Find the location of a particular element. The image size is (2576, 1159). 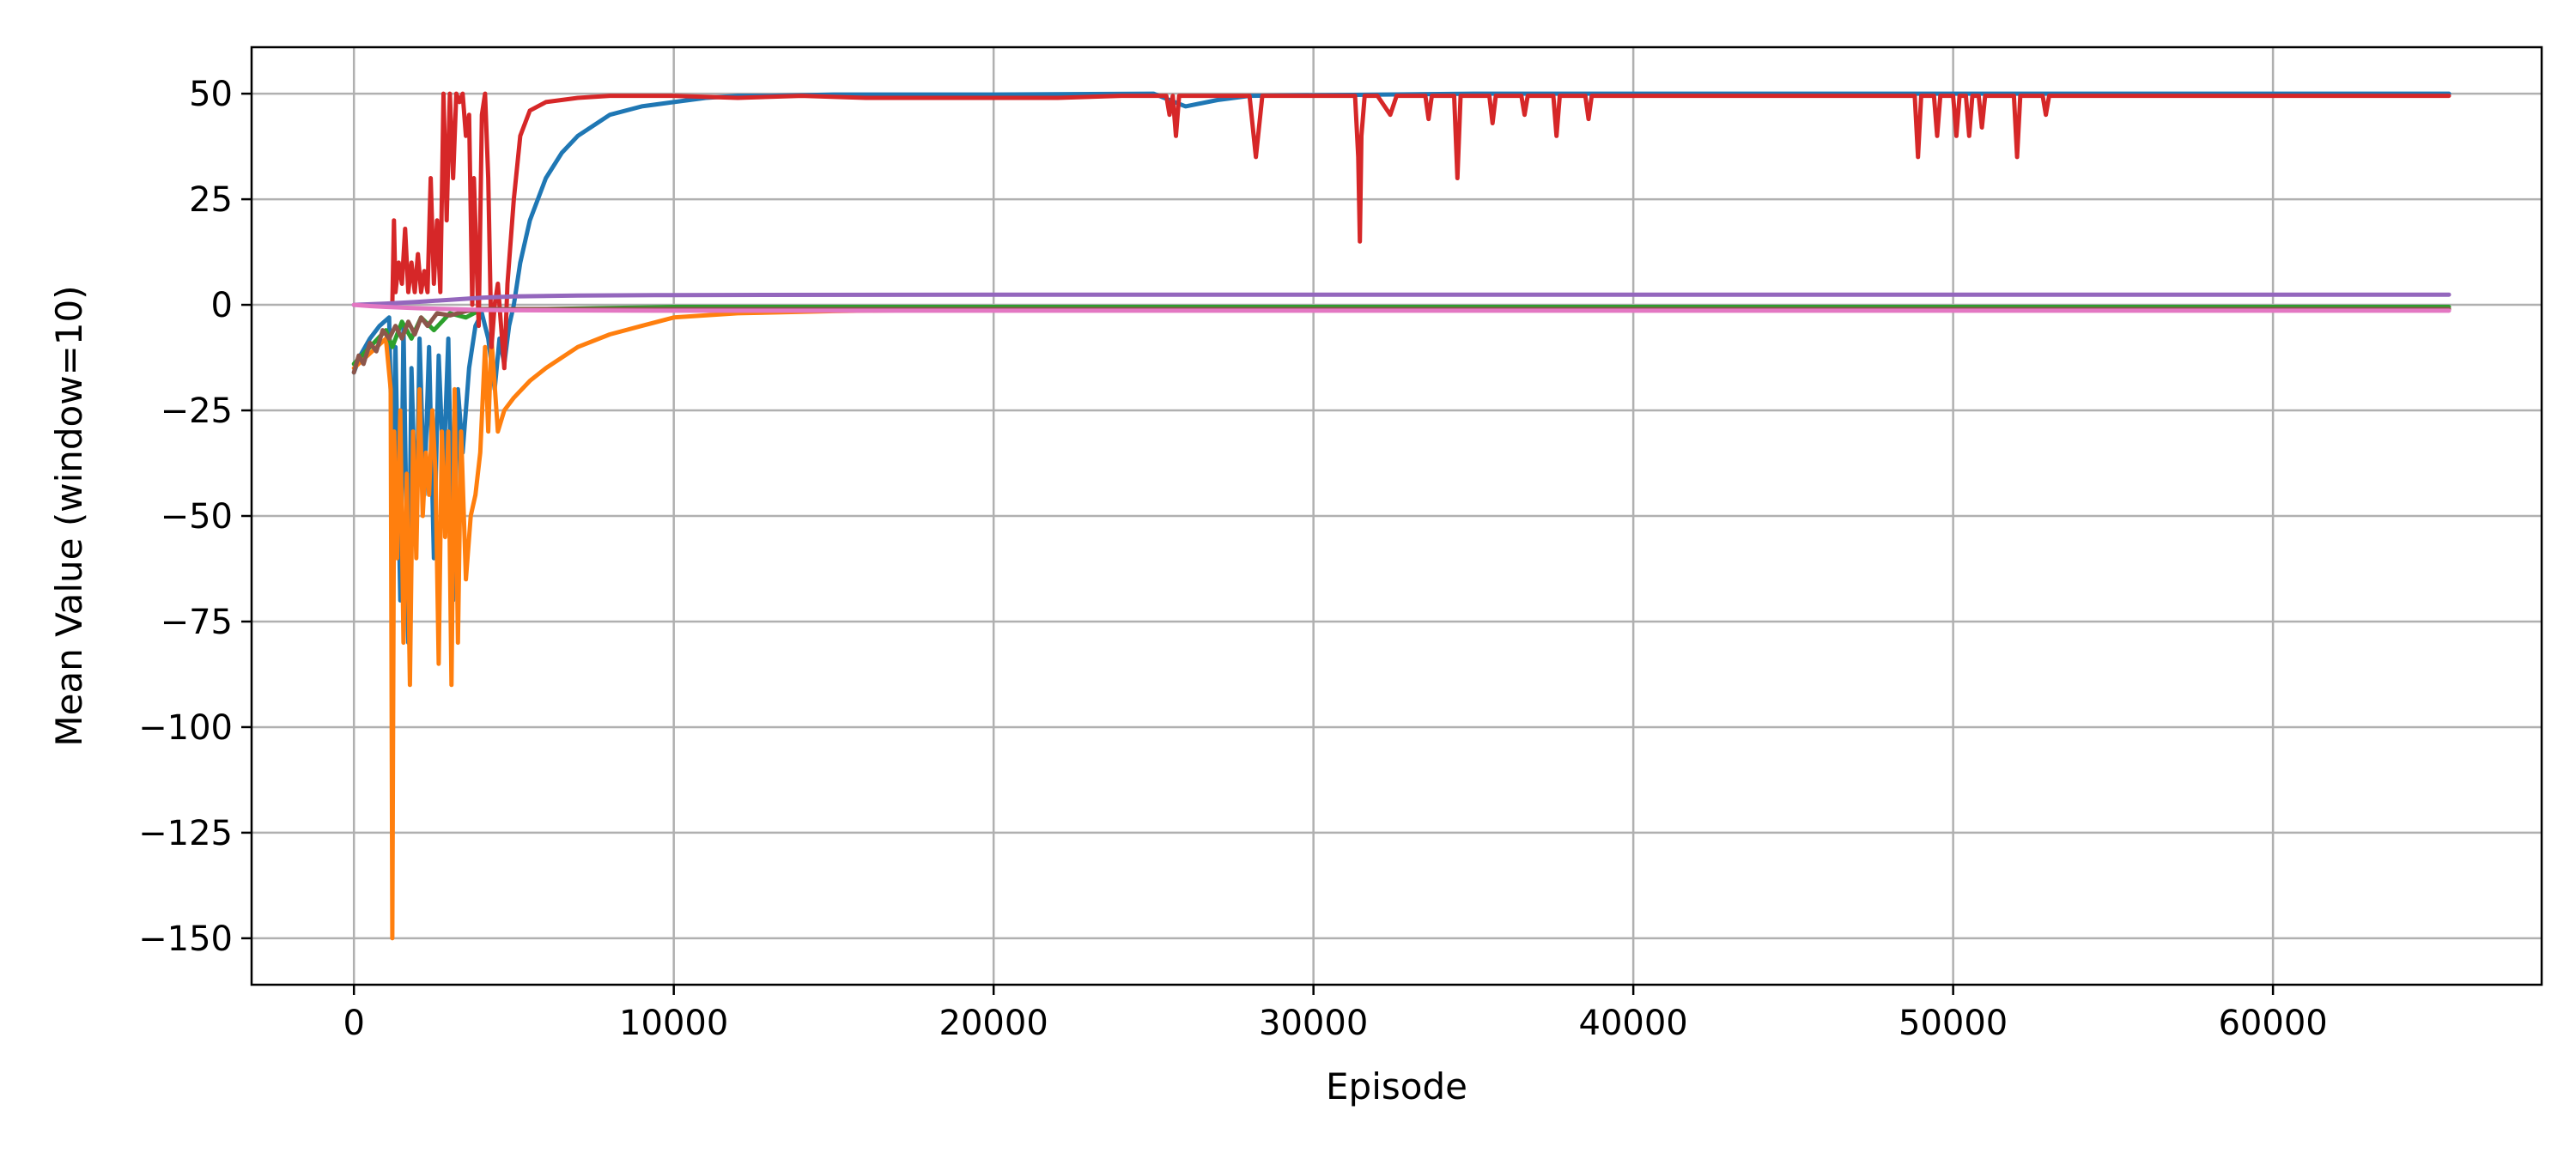

y-tick-label: 25 is located at coordinates (211, 200).